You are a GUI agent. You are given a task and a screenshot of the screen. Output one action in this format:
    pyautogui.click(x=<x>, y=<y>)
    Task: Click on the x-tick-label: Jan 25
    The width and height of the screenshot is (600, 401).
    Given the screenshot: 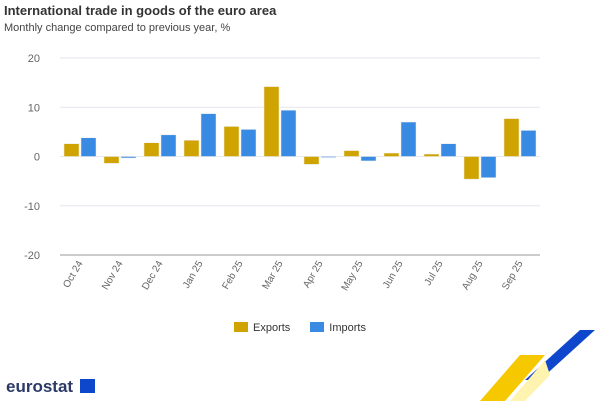 What is the action you would take?
    pyautogui.click(x=193, y=275)
    